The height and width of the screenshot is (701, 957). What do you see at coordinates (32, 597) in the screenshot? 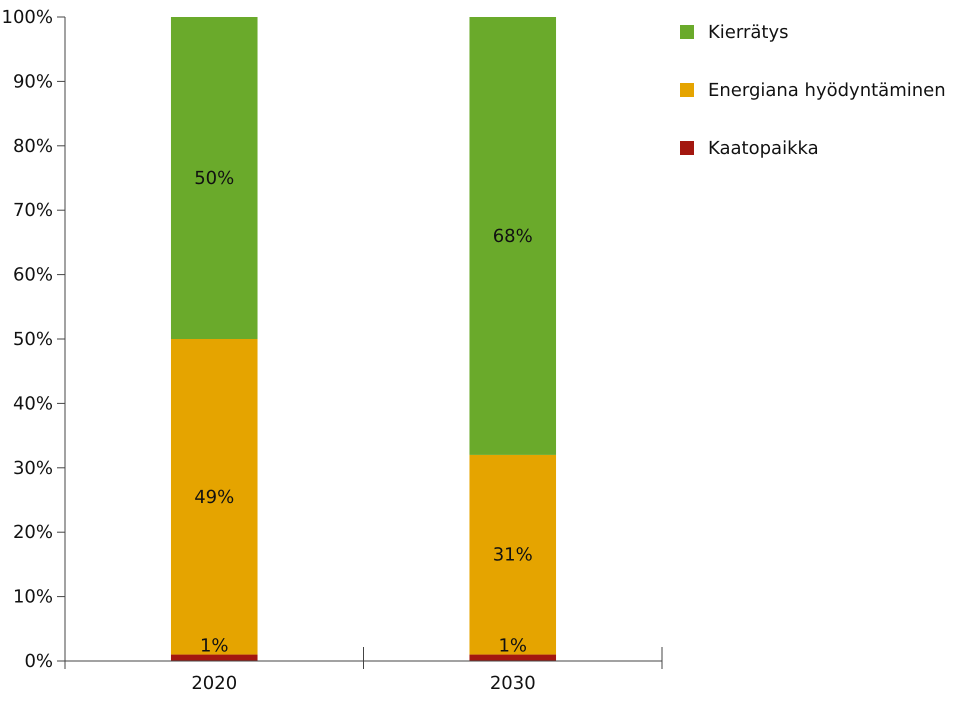
I see `y-tick-label: 10%` at bounding box center [32, 597].